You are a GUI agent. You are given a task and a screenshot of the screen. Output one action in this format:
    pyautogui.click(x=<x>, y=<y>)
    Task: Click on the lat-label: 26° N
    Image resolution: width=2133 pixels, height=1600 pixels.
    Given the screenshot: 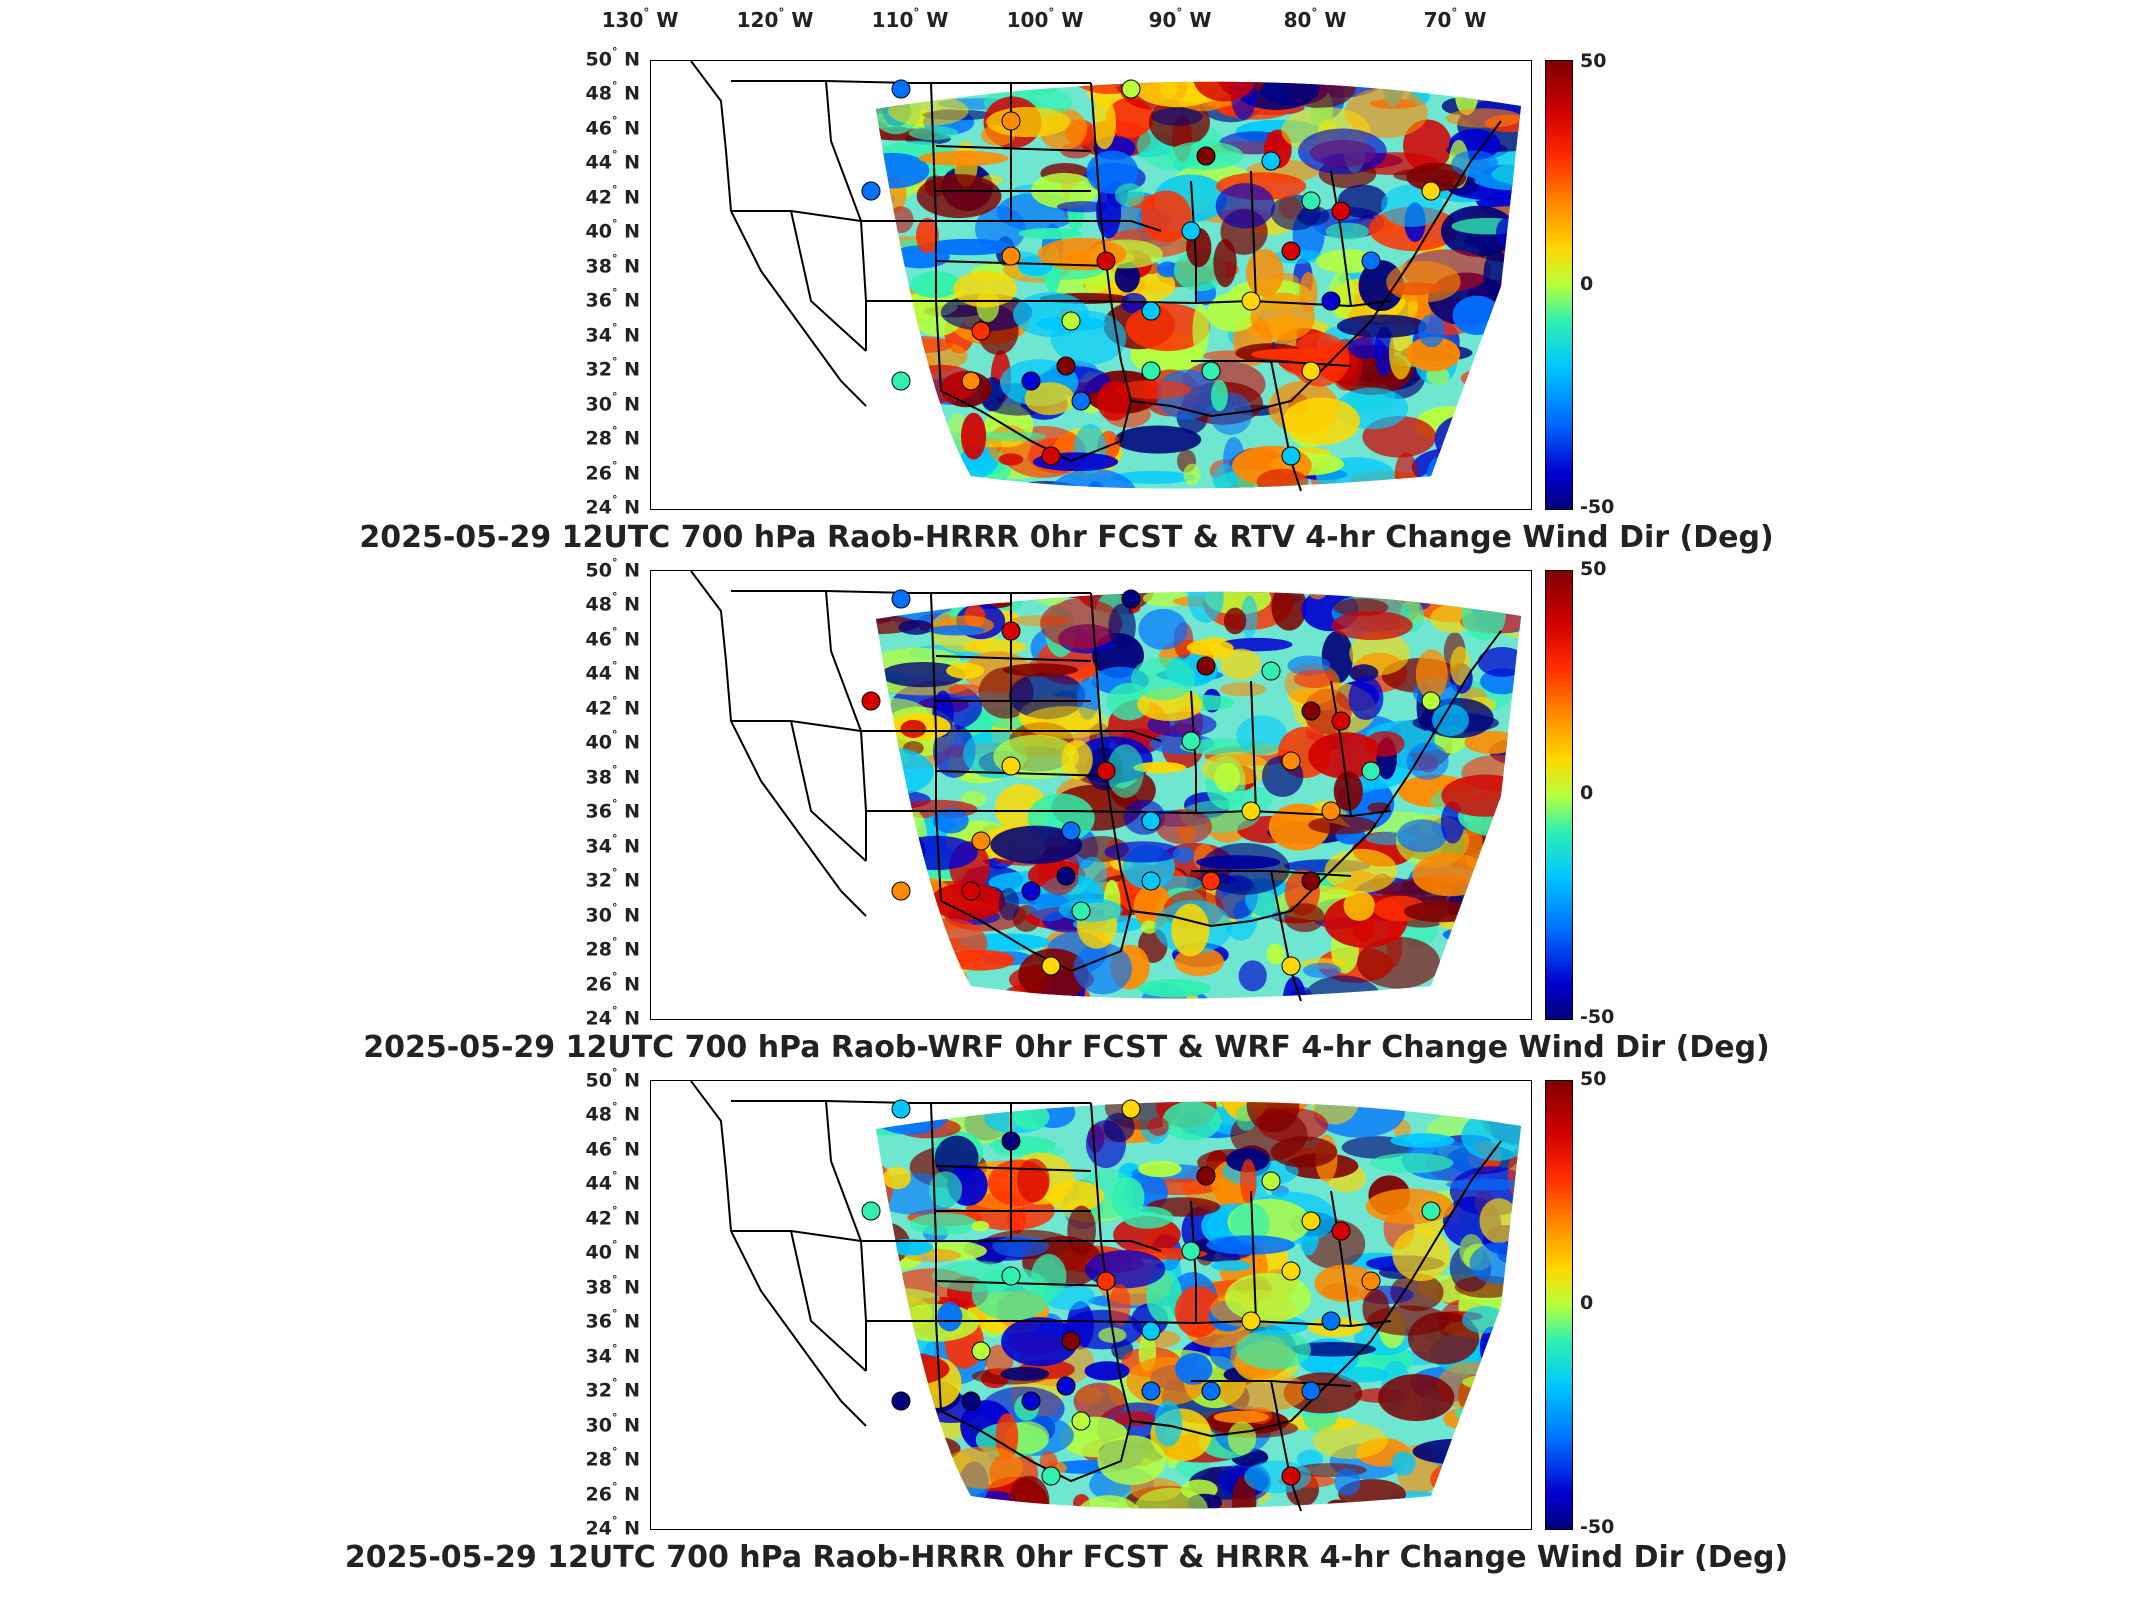 What is the action you would take?
    pyautogui.click(x=612, y=471)
    